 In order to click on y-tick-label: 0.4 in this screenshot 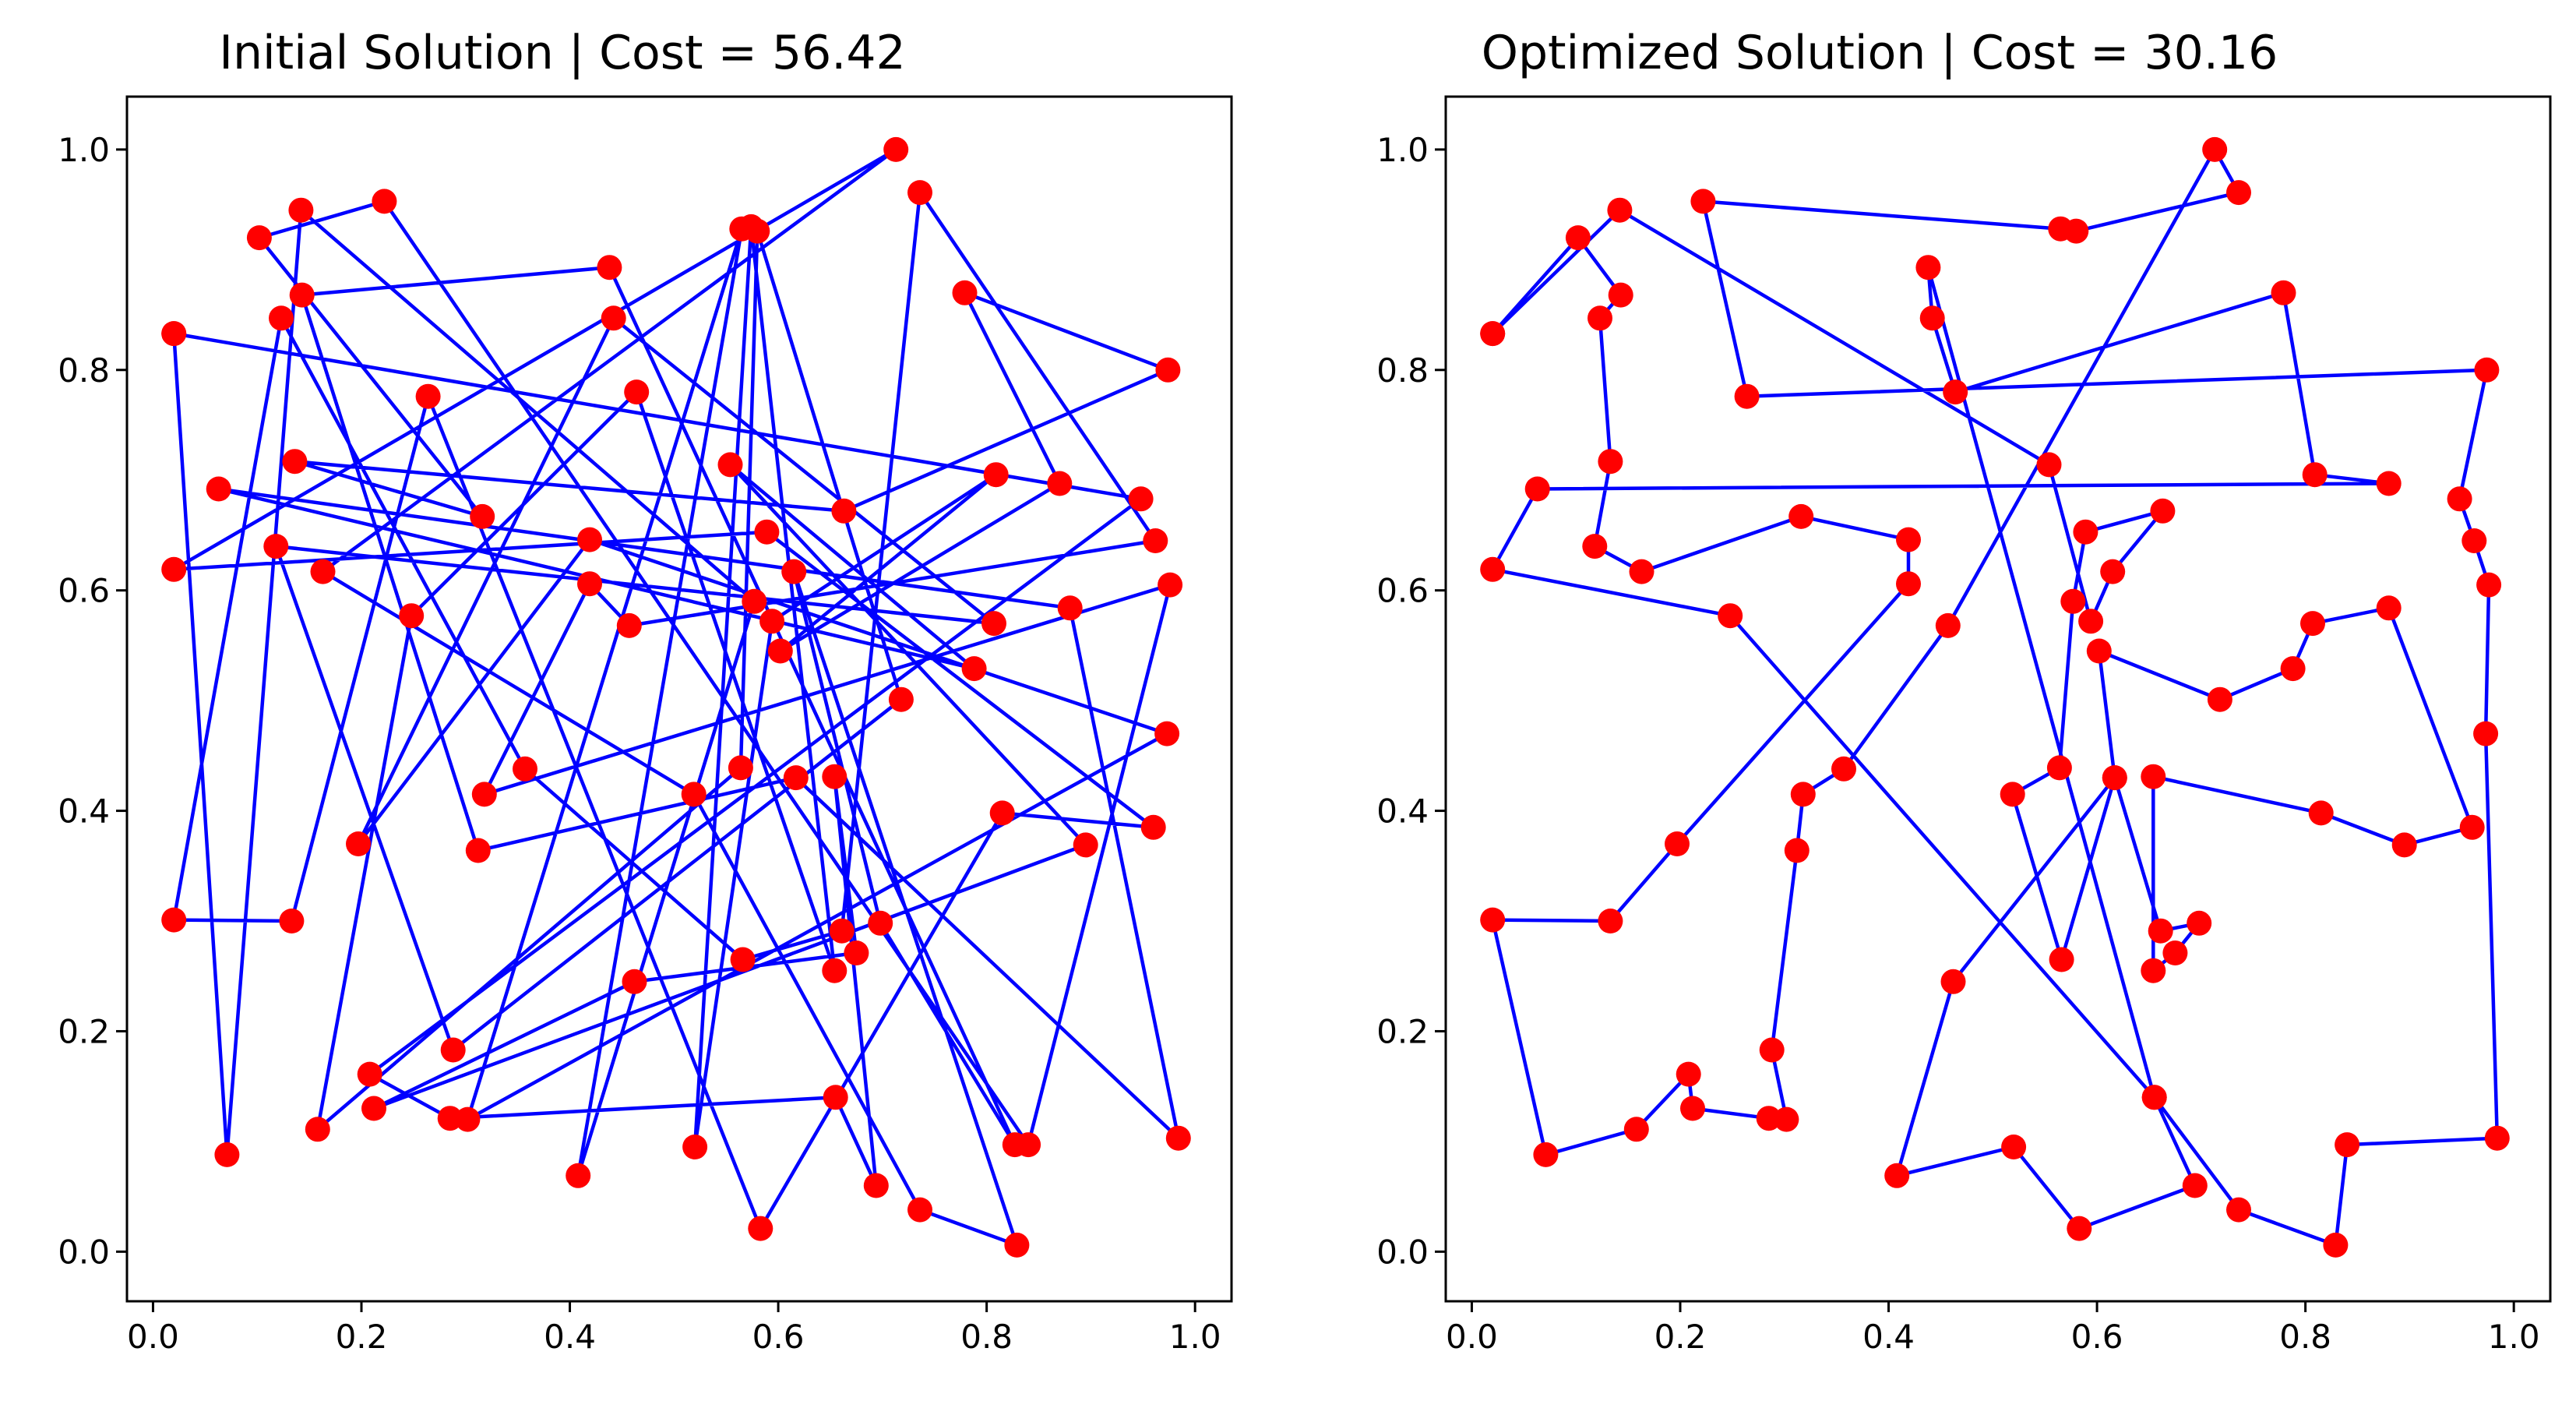, I will do `click(1402, 812)`.